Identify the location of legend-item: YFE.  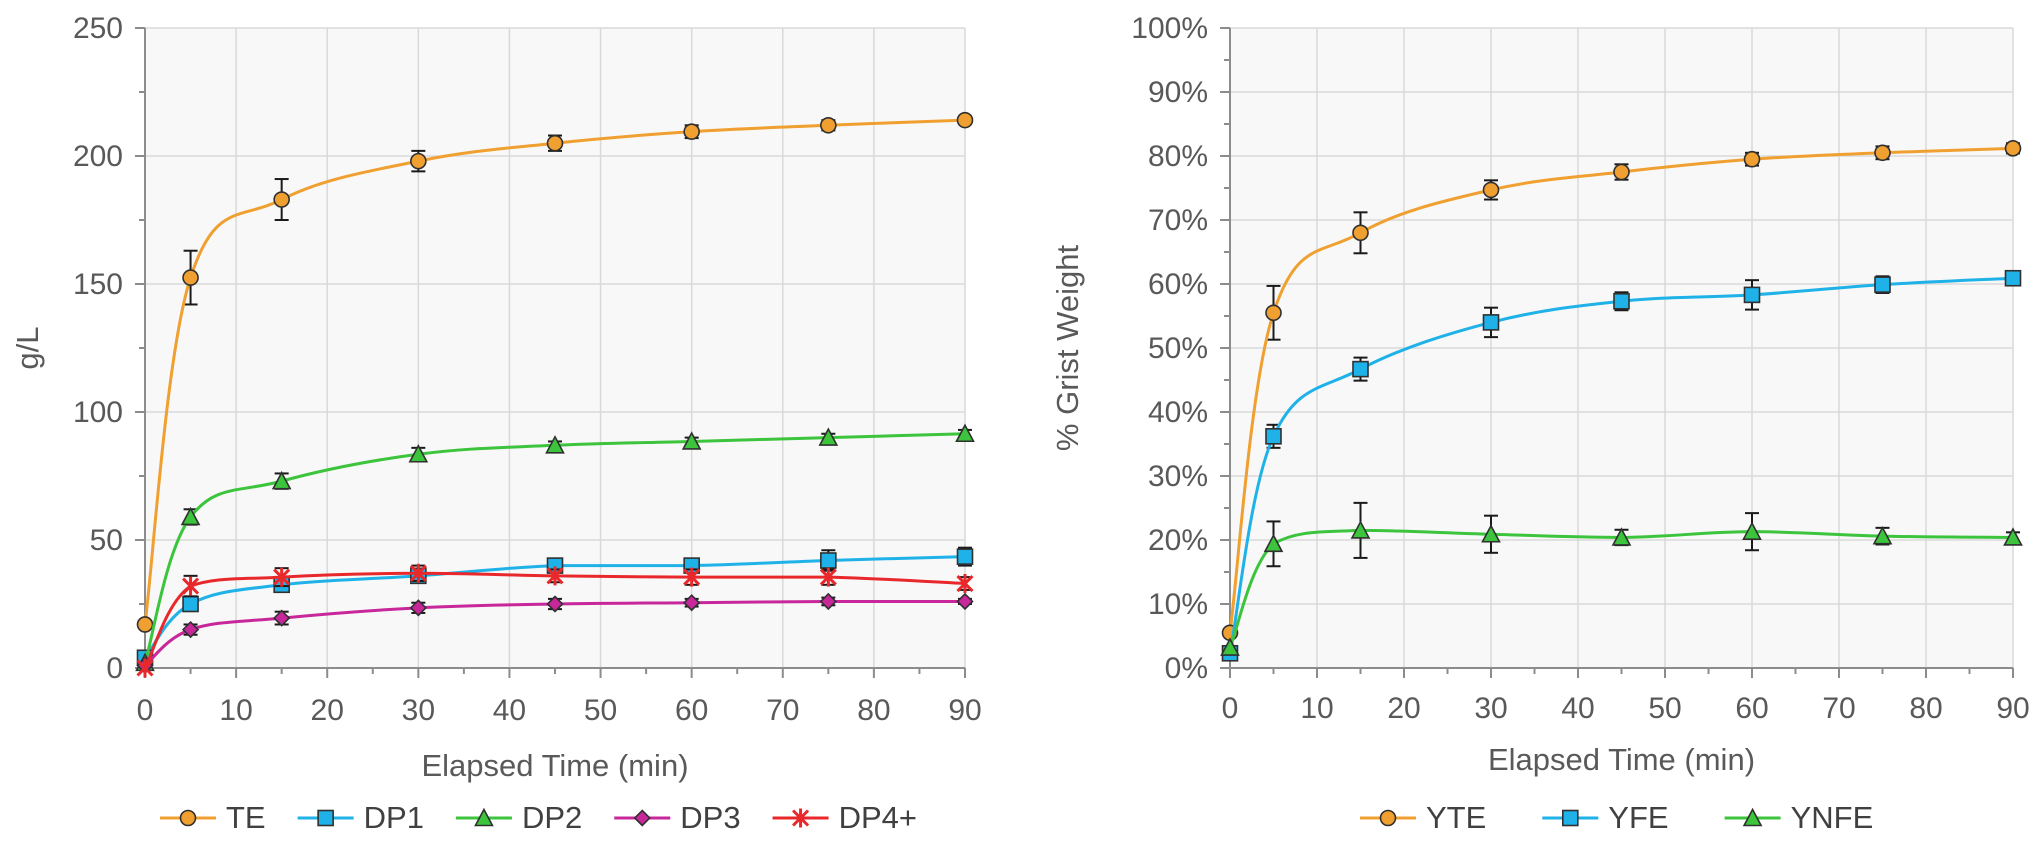
(1605, 817).